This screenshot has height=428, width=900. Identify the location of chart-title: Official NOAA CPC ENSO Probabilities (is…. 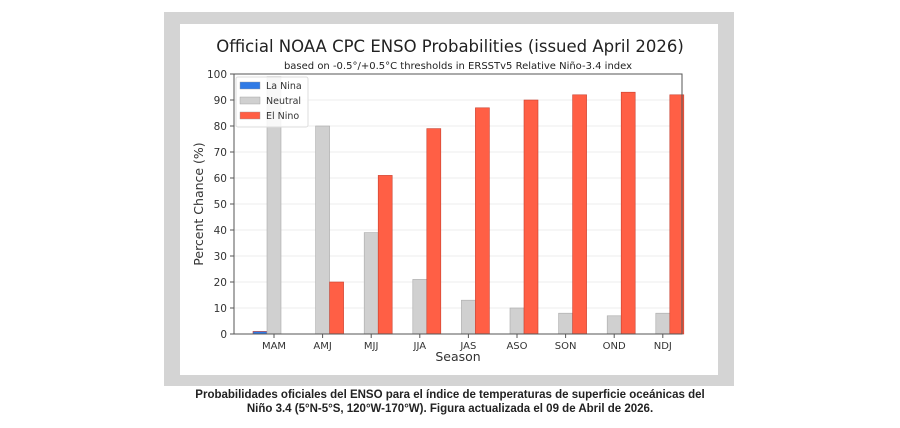
(450, 46).